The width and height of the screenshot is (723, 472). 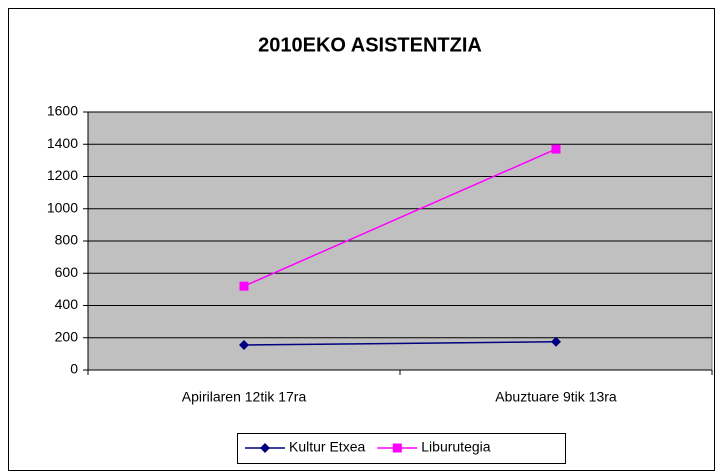 I want to click on legend-label: Liburutegia, so click(x=455, y=447).